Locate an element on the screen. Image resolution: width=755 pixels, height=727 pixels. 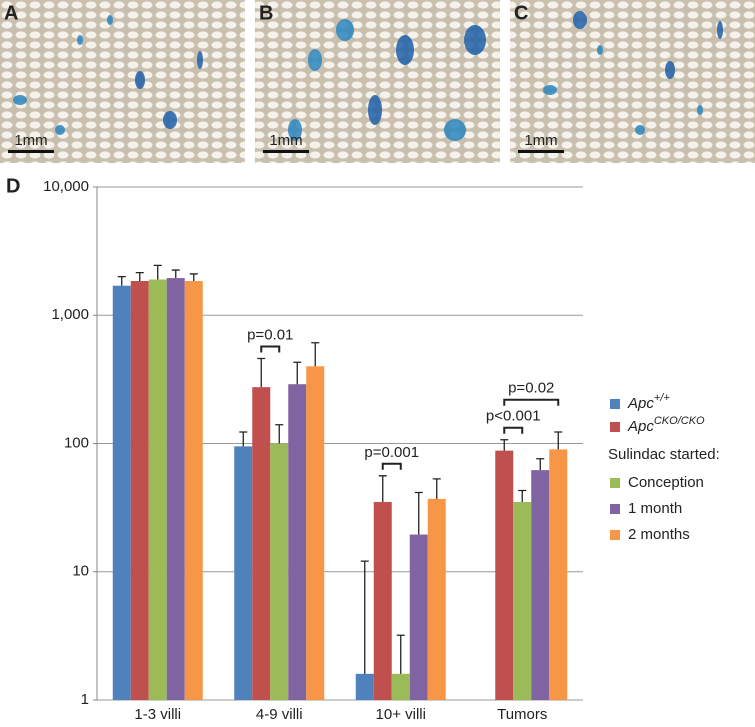
panel-letter: A is located at coordinates (11, 13).